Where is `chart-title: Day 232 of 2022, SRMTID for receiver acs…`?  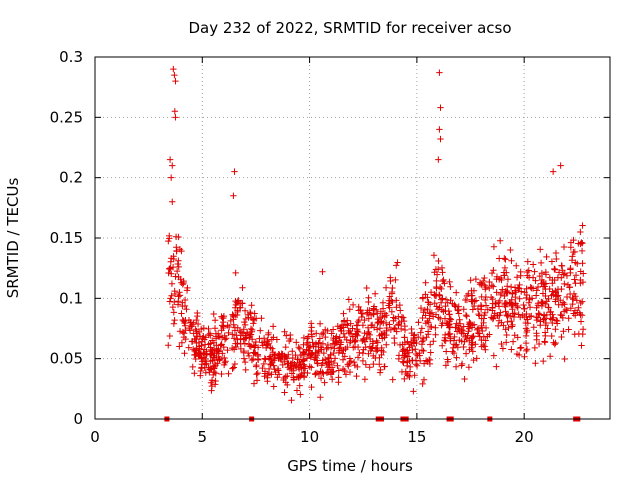
chart-title: Day 232 of 2022, SRMTID for receiver acs… is located at coordinates (349, 28).